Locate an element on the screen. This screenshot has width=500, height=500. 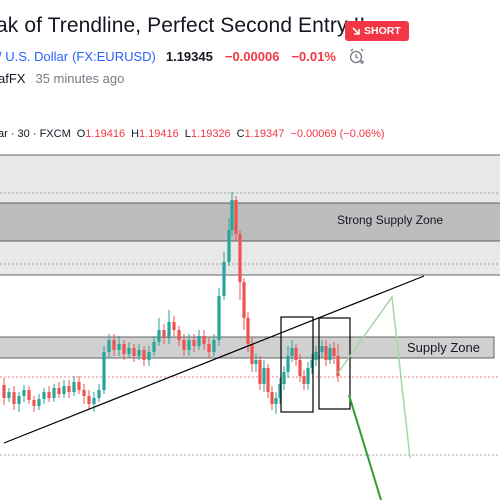
legend-c-value: 1.19347 is located at coordinates (264, 134).